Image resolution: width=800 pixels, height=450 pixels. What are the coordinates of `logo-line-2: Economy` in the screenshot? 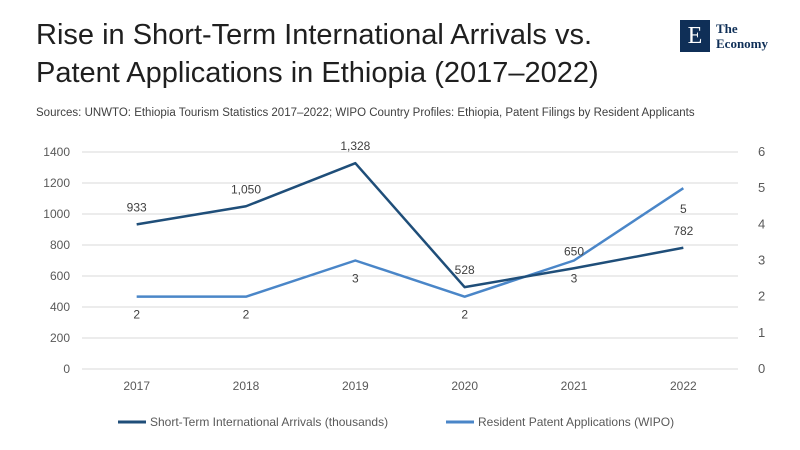 It's located at (742, 43).